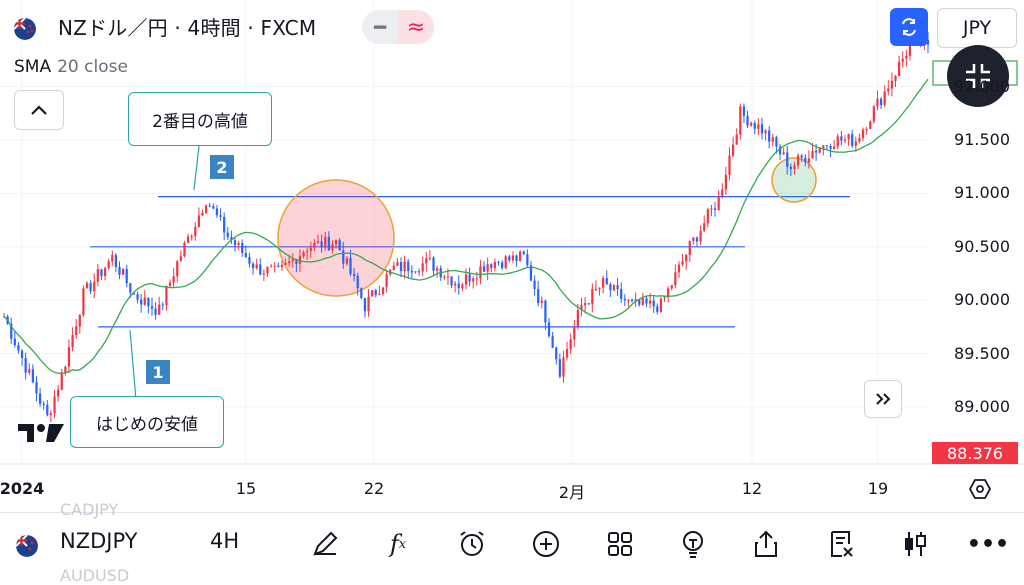 The width and height of the screenshot is (1024, 585). I want to click on current-price-label: 88.376, so click(975, 453).